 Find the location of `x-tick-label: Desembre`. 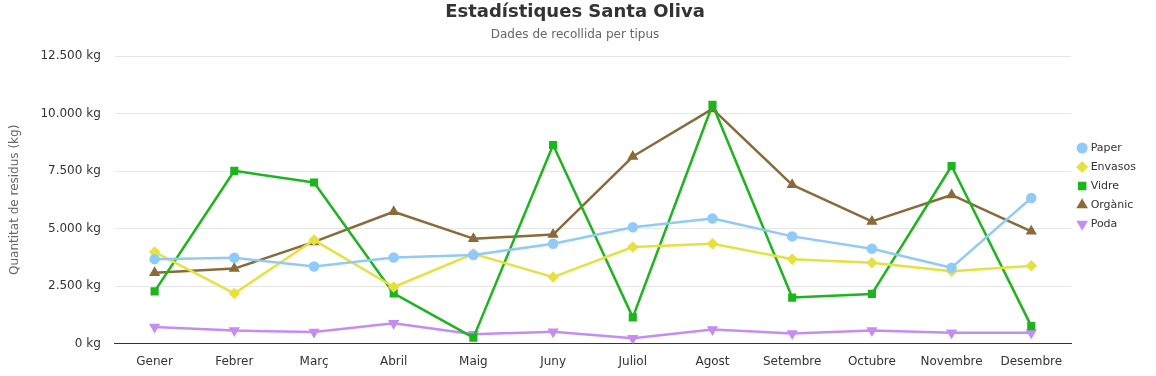

x-tick-label: Desembre is located at coordinates (1031, 360).